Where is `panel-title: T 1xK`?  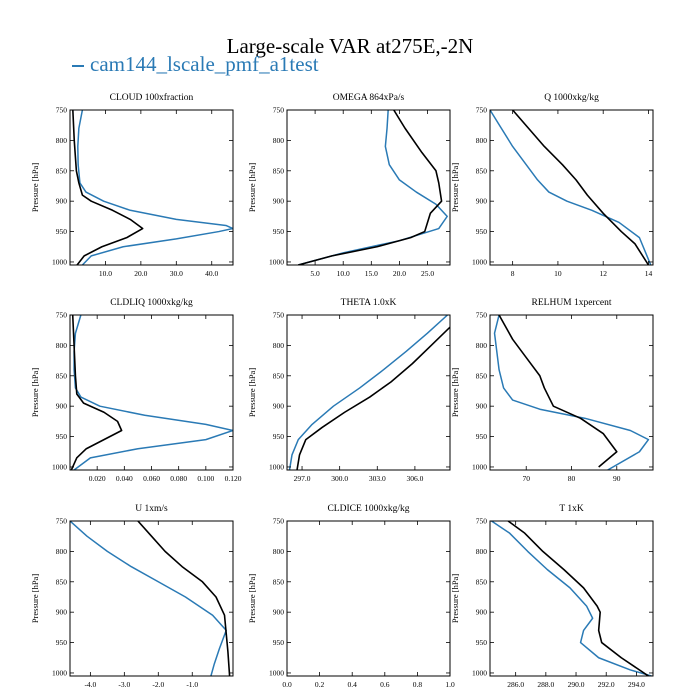 panel-title: T 1xK is located at coordinates (571, 509).